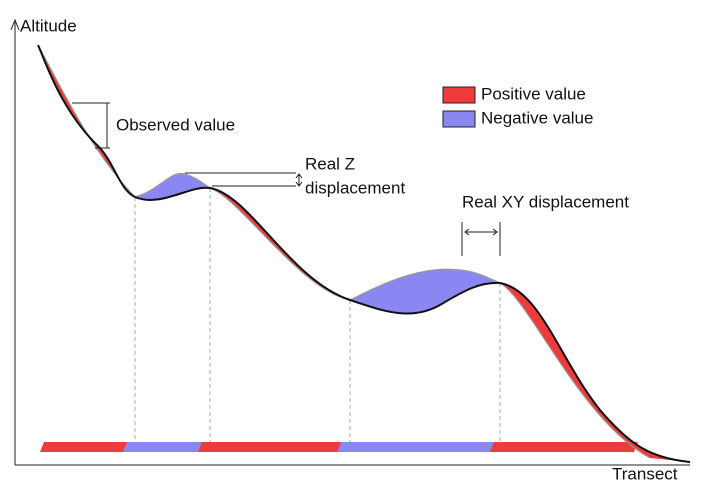  Describe the element at coordinates (330, 163) in the screenshot. I see `real-z-label: Real Z` at that location.